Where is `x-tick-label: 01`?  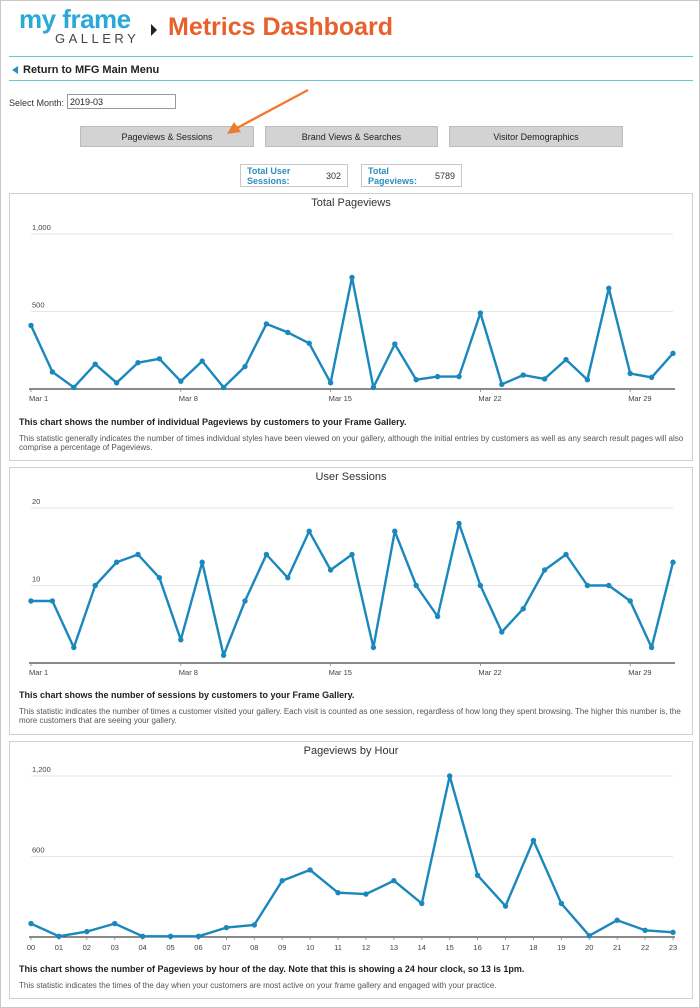
x-tick-label: 01 is located at coordinates (59, 947).